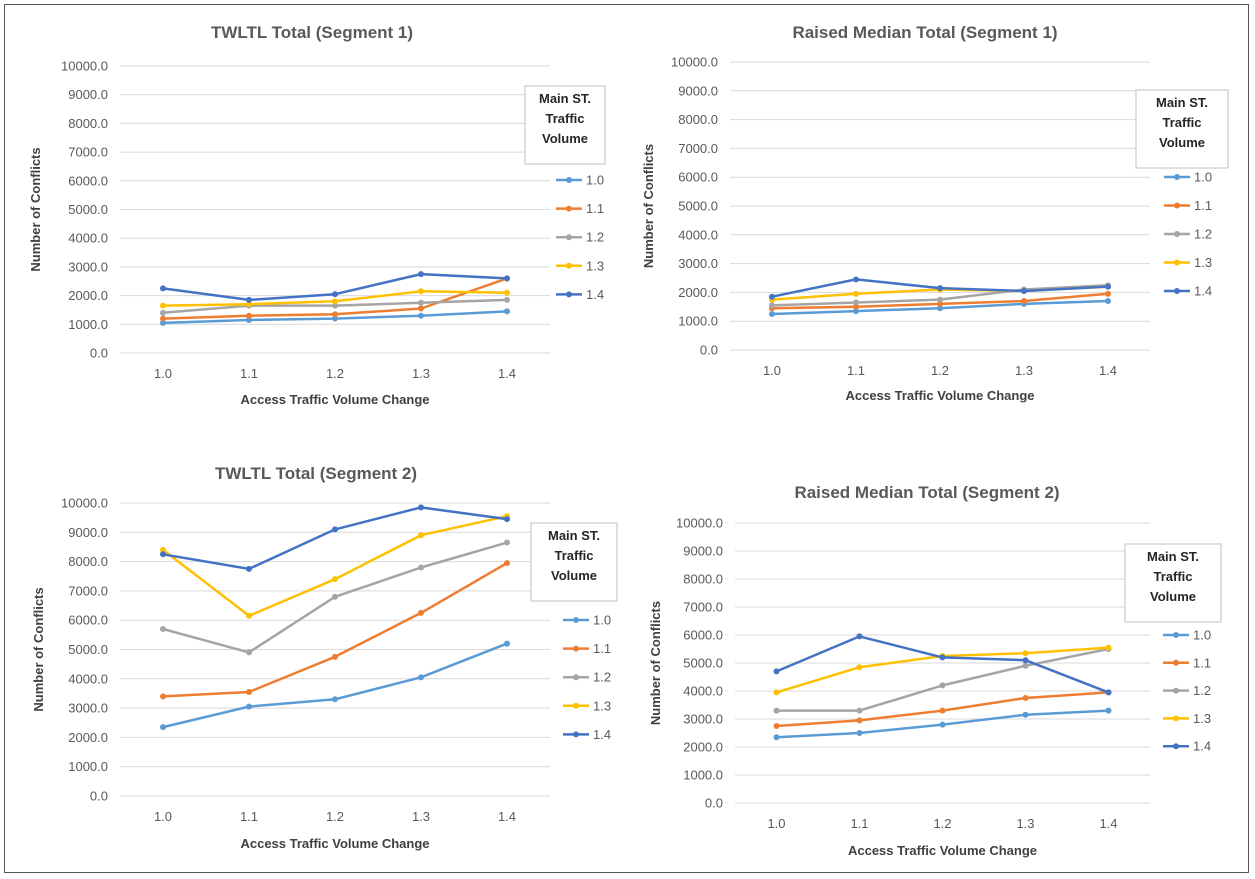 The image size is (1255, 879). Describe the element at coordinates (698, 177) in the screenshot. I see `y-tick-label: 6000.0` at that location.